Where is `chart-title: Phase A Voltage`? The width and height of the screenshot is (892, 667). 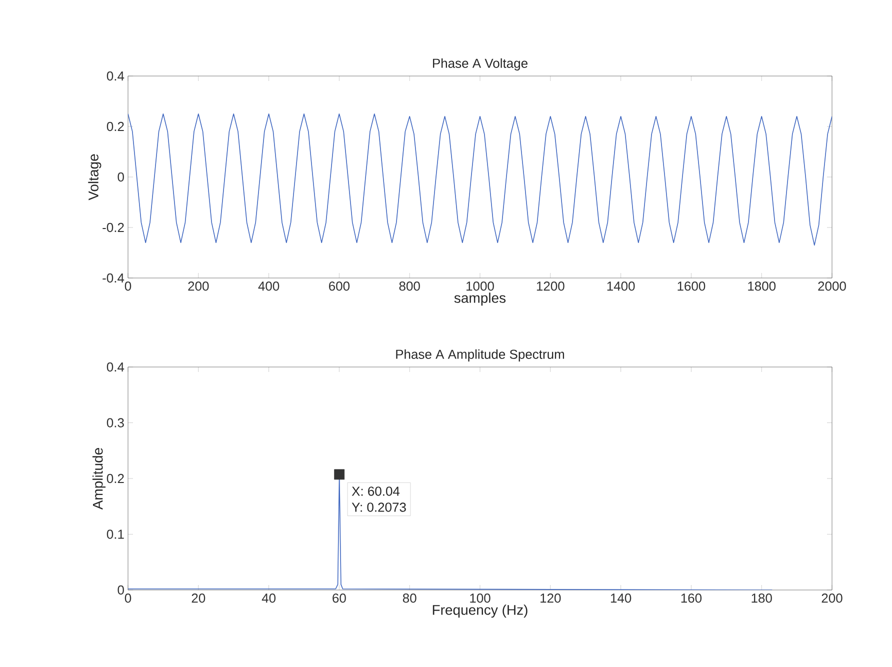 chart-title: Phase A Voltage is located at coordinates (480, 64).